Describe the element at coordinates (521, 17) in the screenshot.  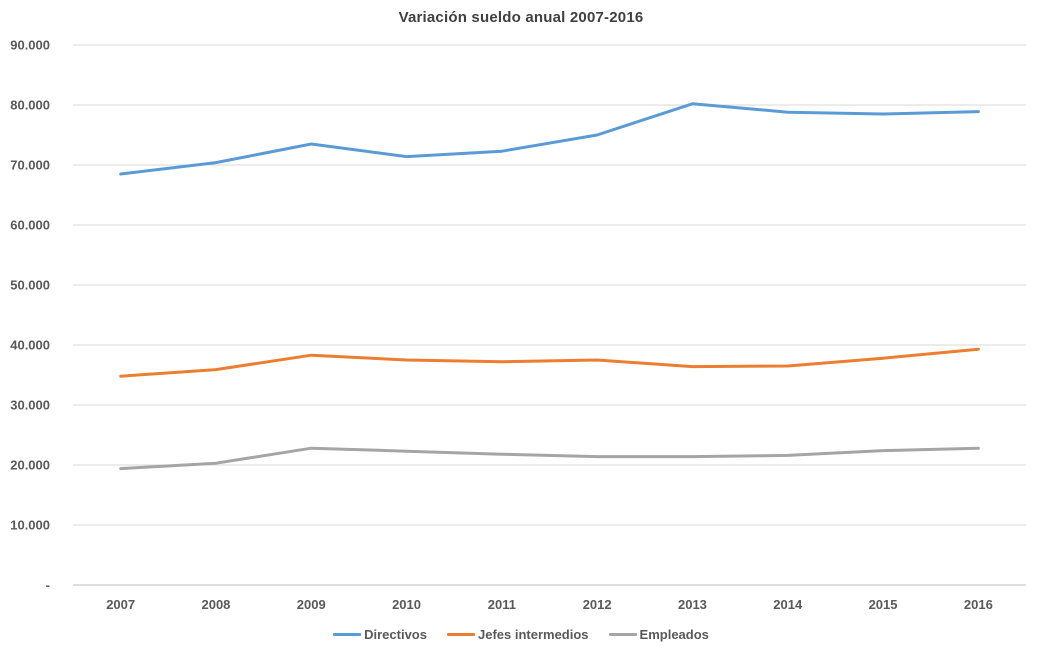
I see `chart-title: Variación sueldo anual 2007-2016` at that location.